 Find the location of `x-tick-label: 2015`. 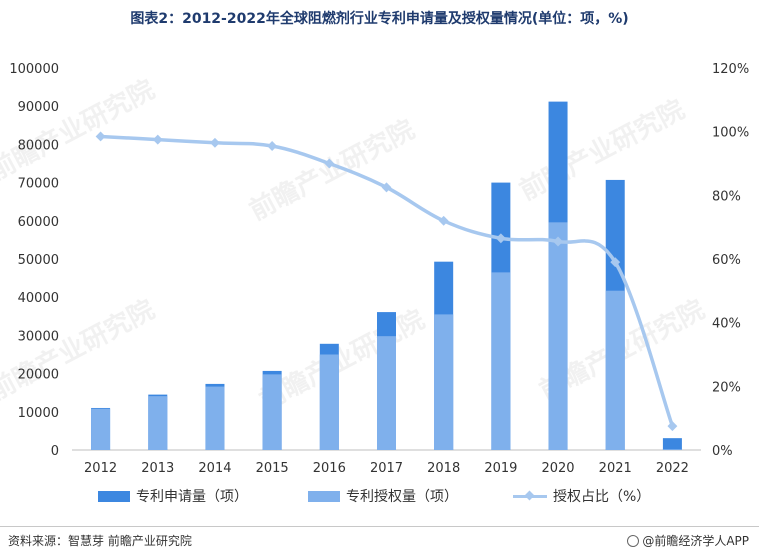

x-tick-label: 2015 is located at coordinates (272, 468).